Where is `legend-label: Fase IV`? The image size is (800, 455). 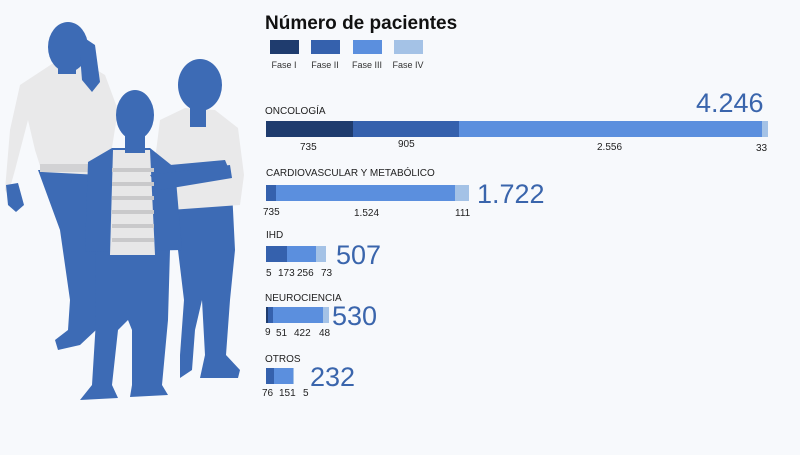 legend-label: Fase IV is located at coordinates (408, 65).